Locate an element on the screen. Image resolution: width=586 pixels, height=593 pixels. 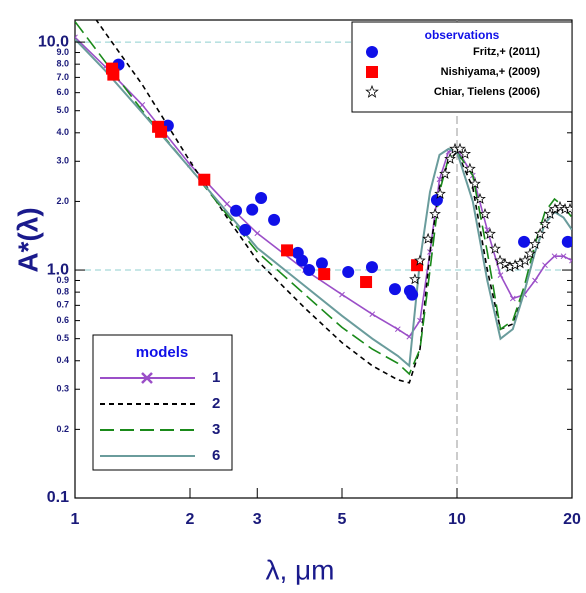
legend-label: 1 is located at coordinates (216, 377).